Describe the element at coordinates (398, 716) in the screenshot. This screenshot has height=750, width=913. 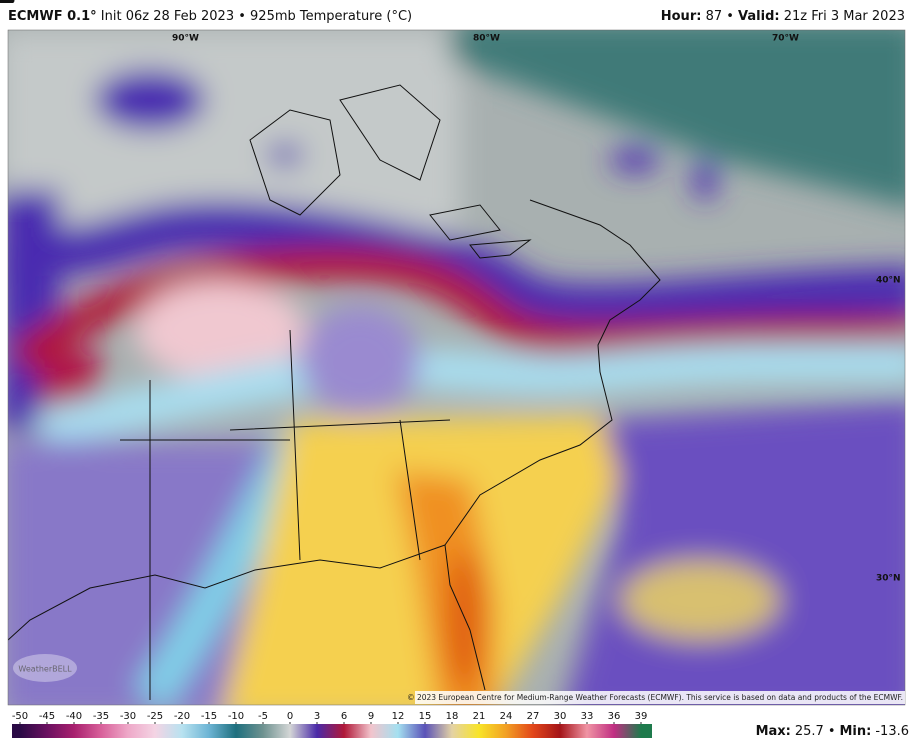
I see `colorbar-tick-label: 12` at that location.